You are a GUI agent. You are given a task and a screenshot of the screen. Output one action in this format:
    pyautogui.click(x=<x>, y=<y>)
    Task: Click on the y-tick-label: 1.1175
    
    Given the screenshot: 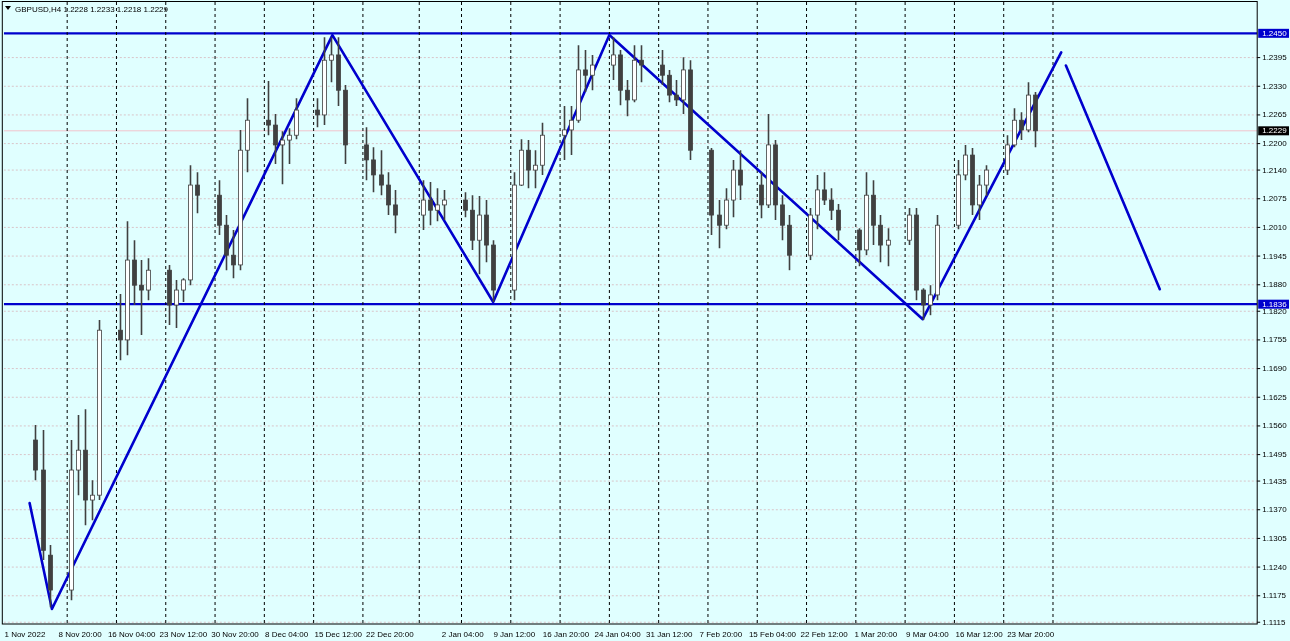 What is the action you would take?
    pyautogui.click(x=1274, y=596)
    